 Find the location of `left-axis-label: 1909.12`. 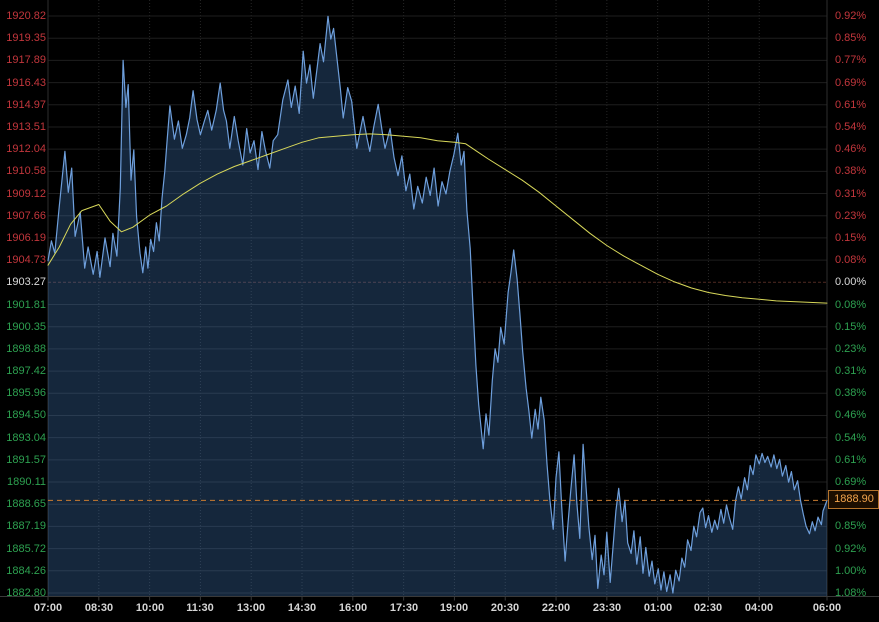

left-axis-label: 1909.12 is located at coordinates (26, 194).